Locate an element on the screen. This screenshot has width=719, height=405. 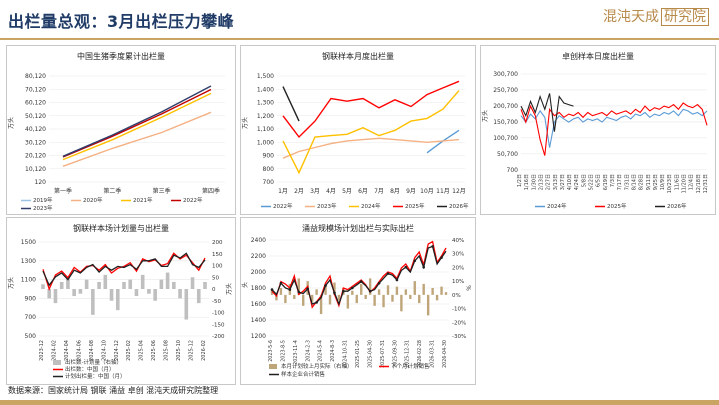
y2-tick-label: 50 is located at coordinates (215, 278).